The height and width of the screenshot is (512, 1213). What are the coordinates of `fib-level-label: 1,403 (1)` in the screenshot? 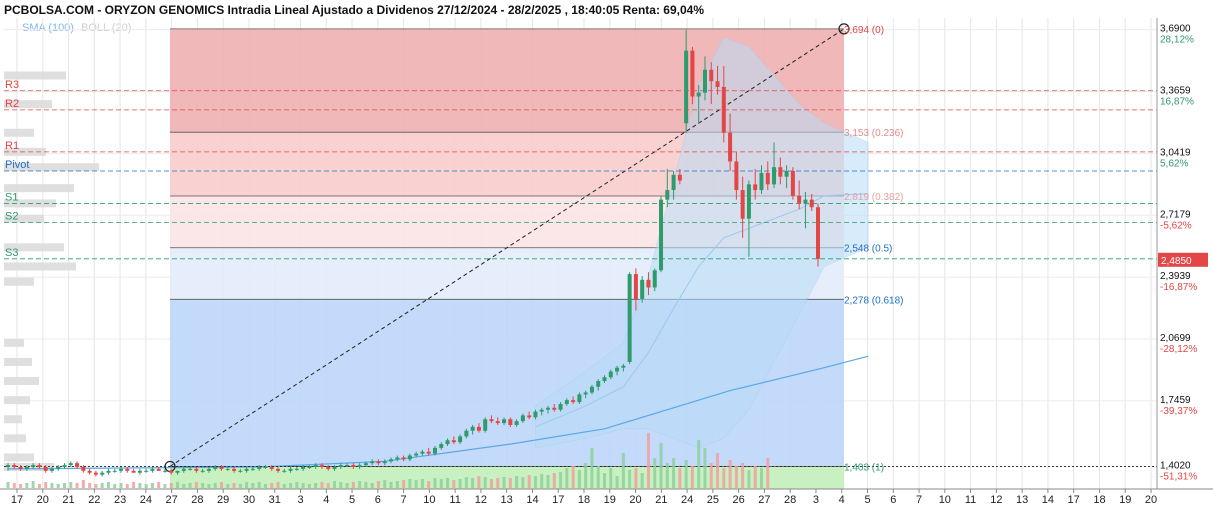 It's located at (864, 467).